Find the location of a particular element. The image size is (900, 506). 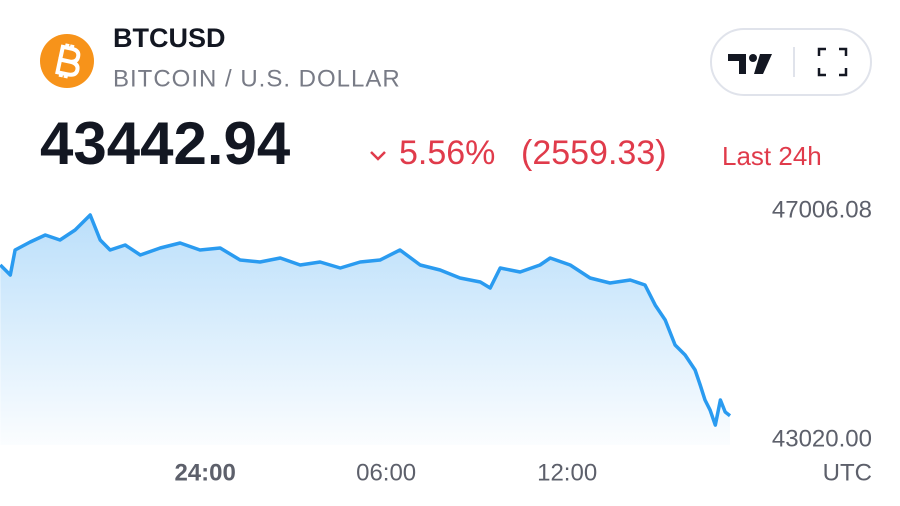

symbol: BTCUSD is located at coordinates (169, 38).